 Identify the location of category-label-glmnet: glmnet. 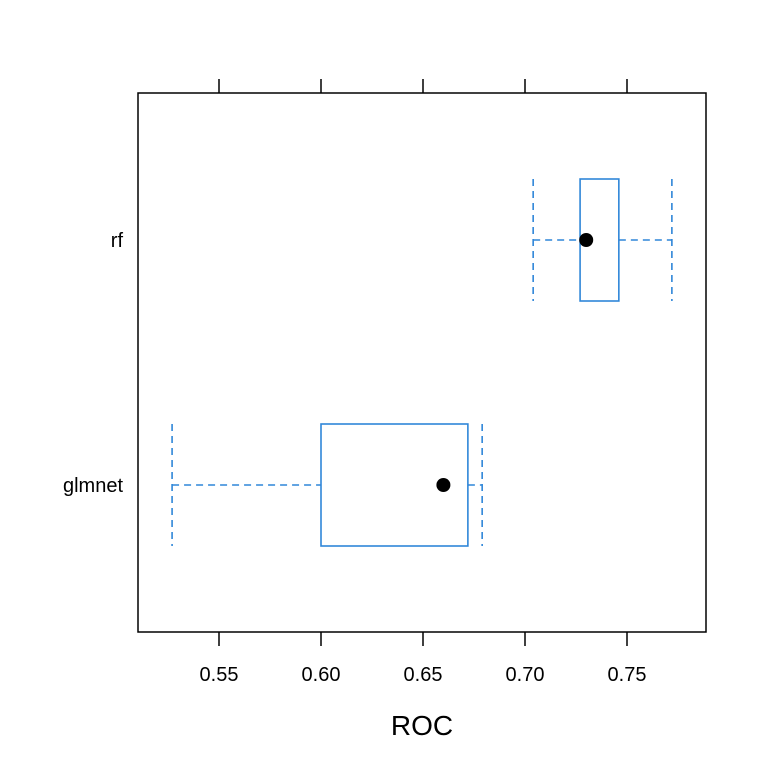
(93, 486).